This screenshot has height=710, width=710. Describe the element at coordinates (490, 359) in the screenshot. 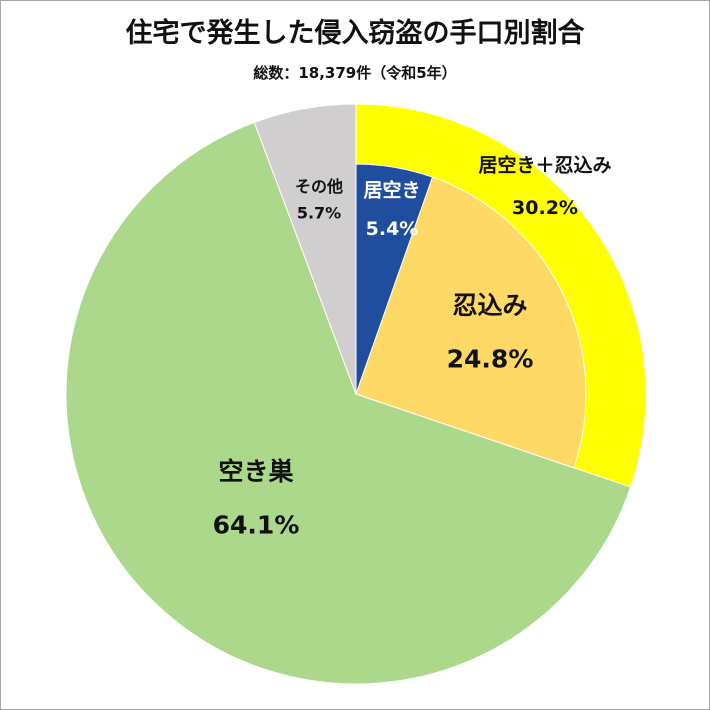

I see `value-shinobikomi: 24.8%` at that location.